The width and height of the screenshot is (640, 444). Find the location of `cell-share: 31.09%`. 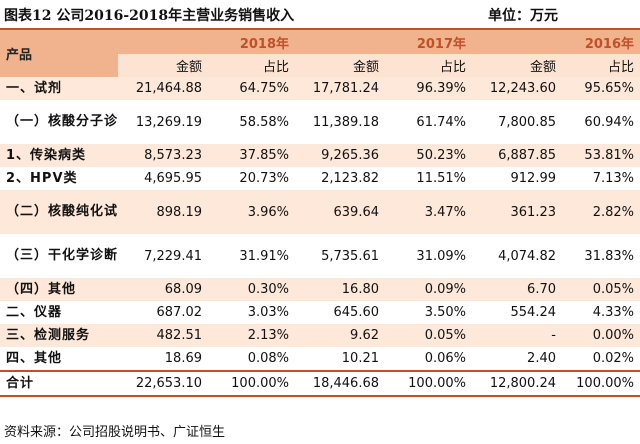

cell-share: 31.09% is located at coordinates (441, 256).